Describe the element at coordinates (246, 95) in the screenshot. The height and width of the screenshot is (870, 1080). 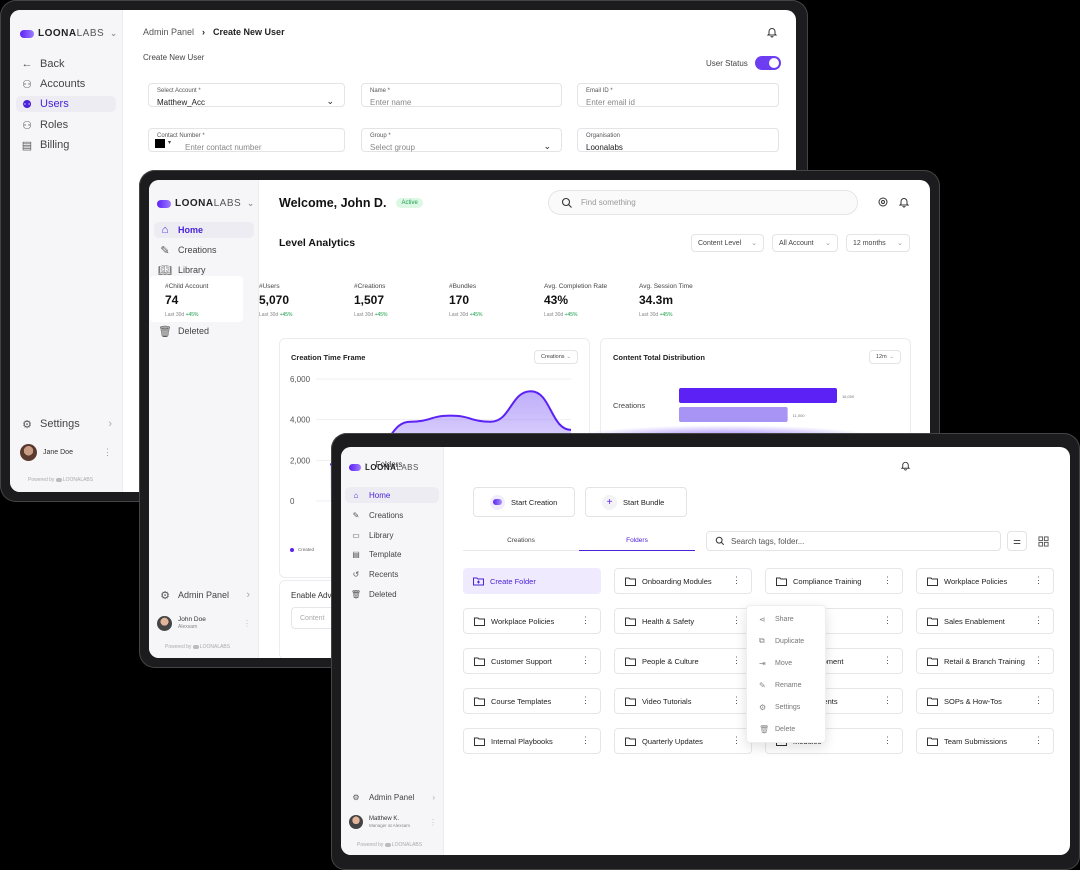
I see `select-account-dropdown: Select Account * Matthew_Acc ⌄` at that location.